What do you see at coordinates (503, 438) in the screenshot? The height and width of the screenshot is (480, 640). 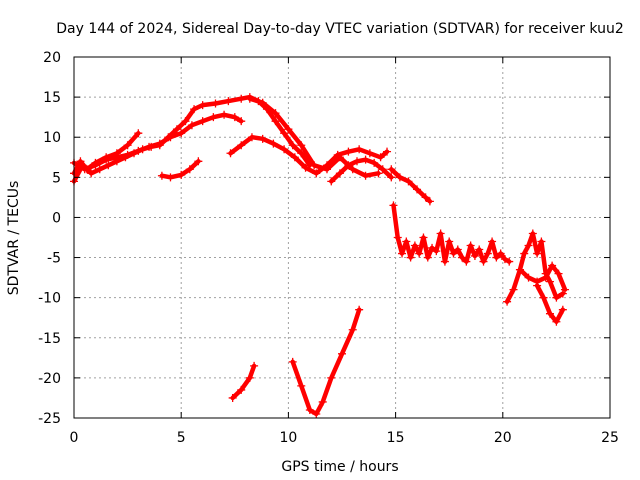 I see `x-tick-label: 20` at bounding box center [503, 438].